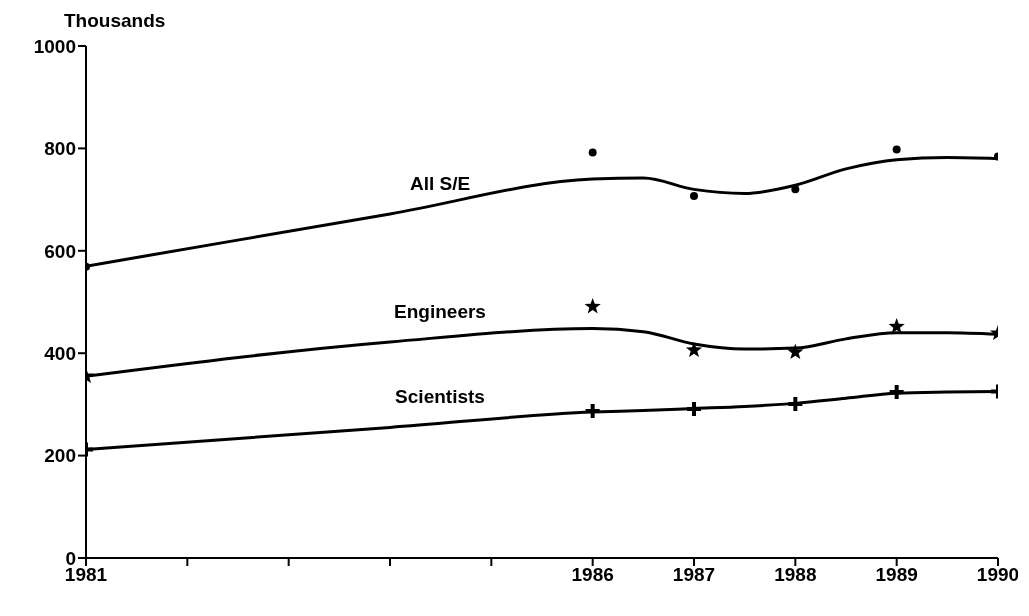 Image resolution: width=1029 pixels, height=616 pixels. I want to click on y-axis-title: Thousands, so click(115, 21).